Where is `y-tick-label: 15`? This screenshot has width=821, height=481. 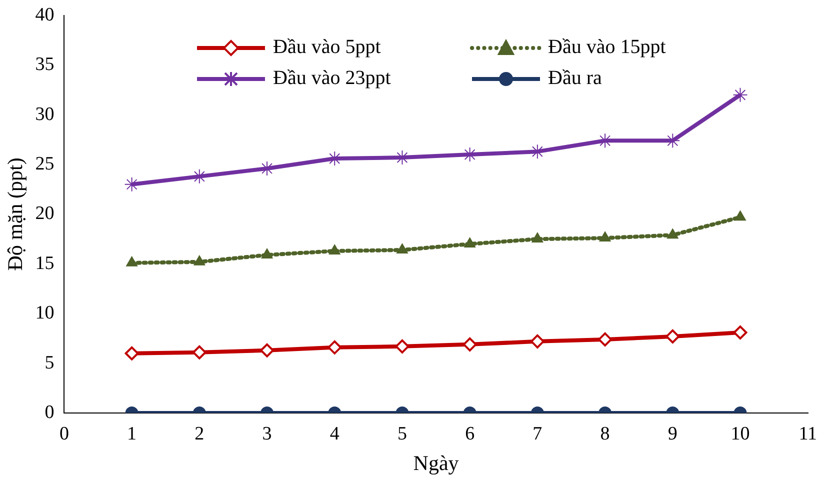
y-tick-label: 15 is located at coordinates (44, 263).